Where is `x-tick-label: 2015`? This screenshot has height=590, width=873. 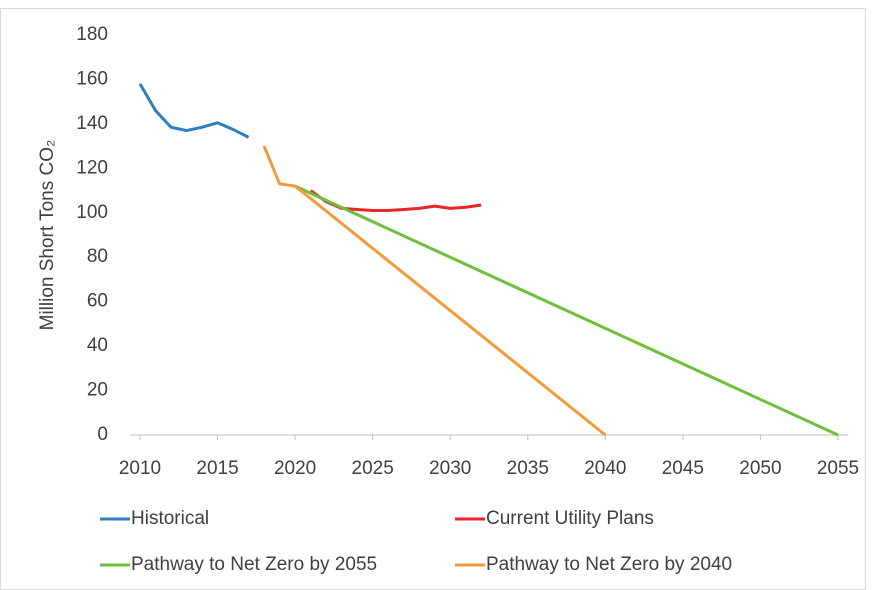
x-tick-label: 2015 is located at coordinates (217, 468).